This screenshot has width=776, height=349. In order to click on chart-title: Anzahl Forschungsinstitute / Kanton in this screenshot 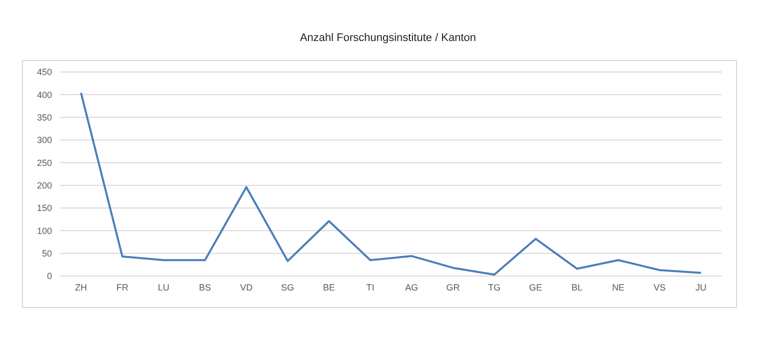, I will do `click(388, 38)`.